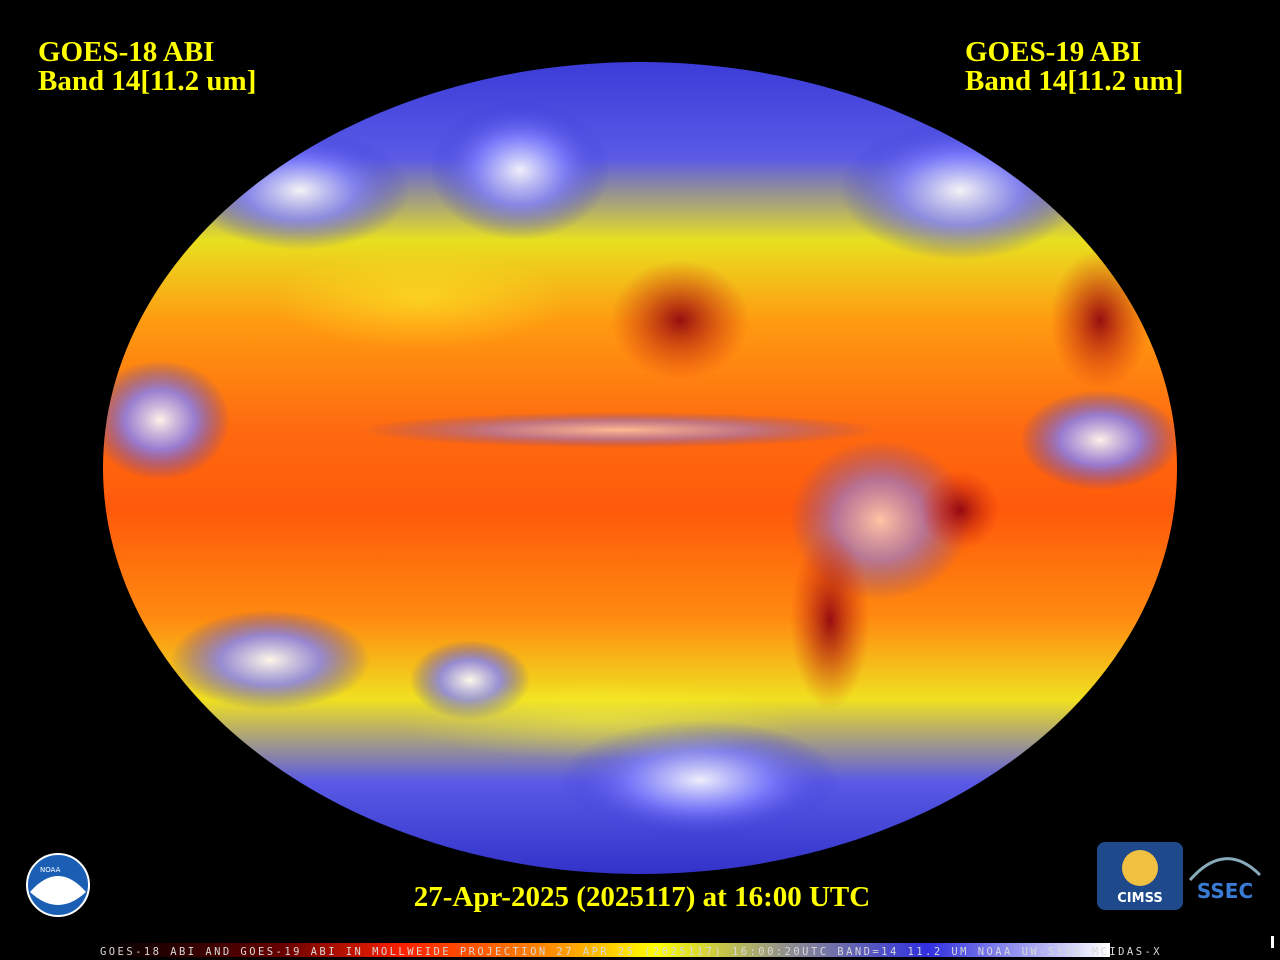  Describe the element at coordinates (1225, 891) in the screenshot. I see `logo-text: SSEC` at that location.